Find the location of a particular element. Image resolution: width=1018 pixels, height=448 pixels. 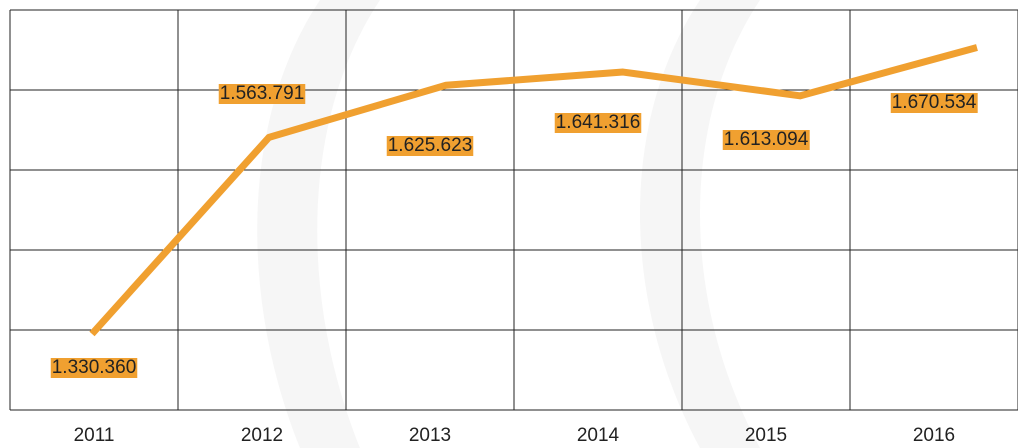

data-label: 1.613.094 is located at coordinates (766, 139).